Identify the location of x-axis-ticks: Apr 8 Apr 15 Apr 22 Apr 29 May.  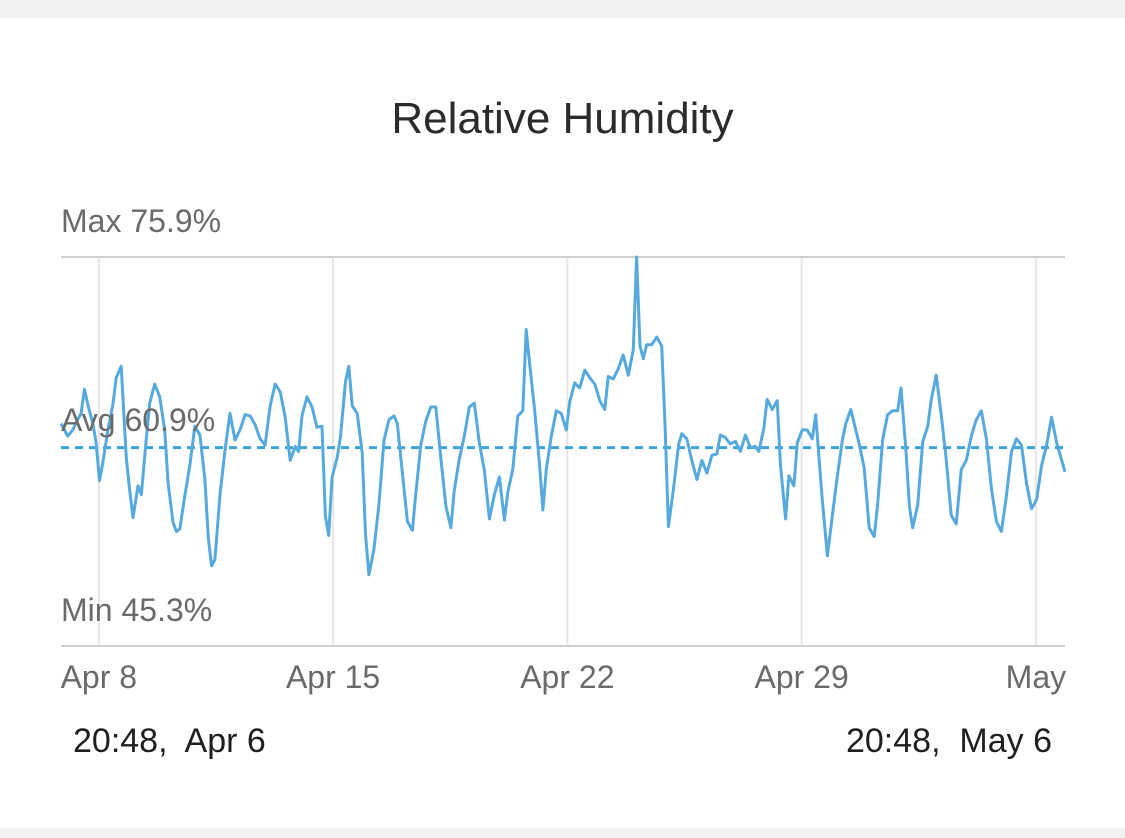
(564, 677).